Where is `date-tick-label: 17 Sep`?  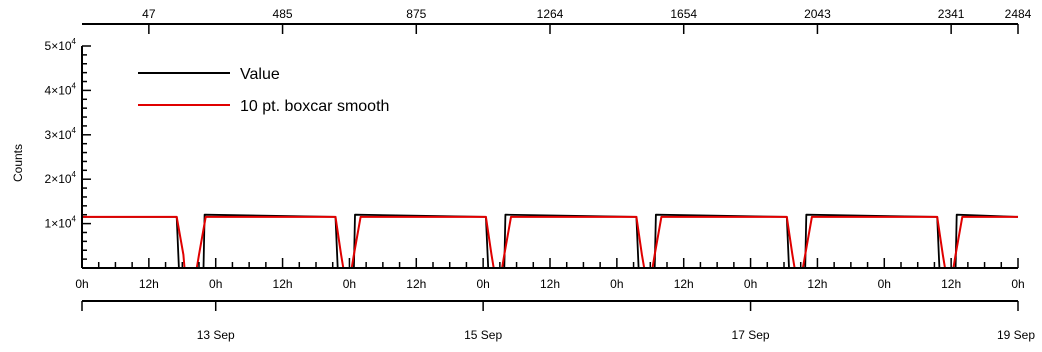
date-tick-label: 17 Sep is located at coordinates (751, 335).